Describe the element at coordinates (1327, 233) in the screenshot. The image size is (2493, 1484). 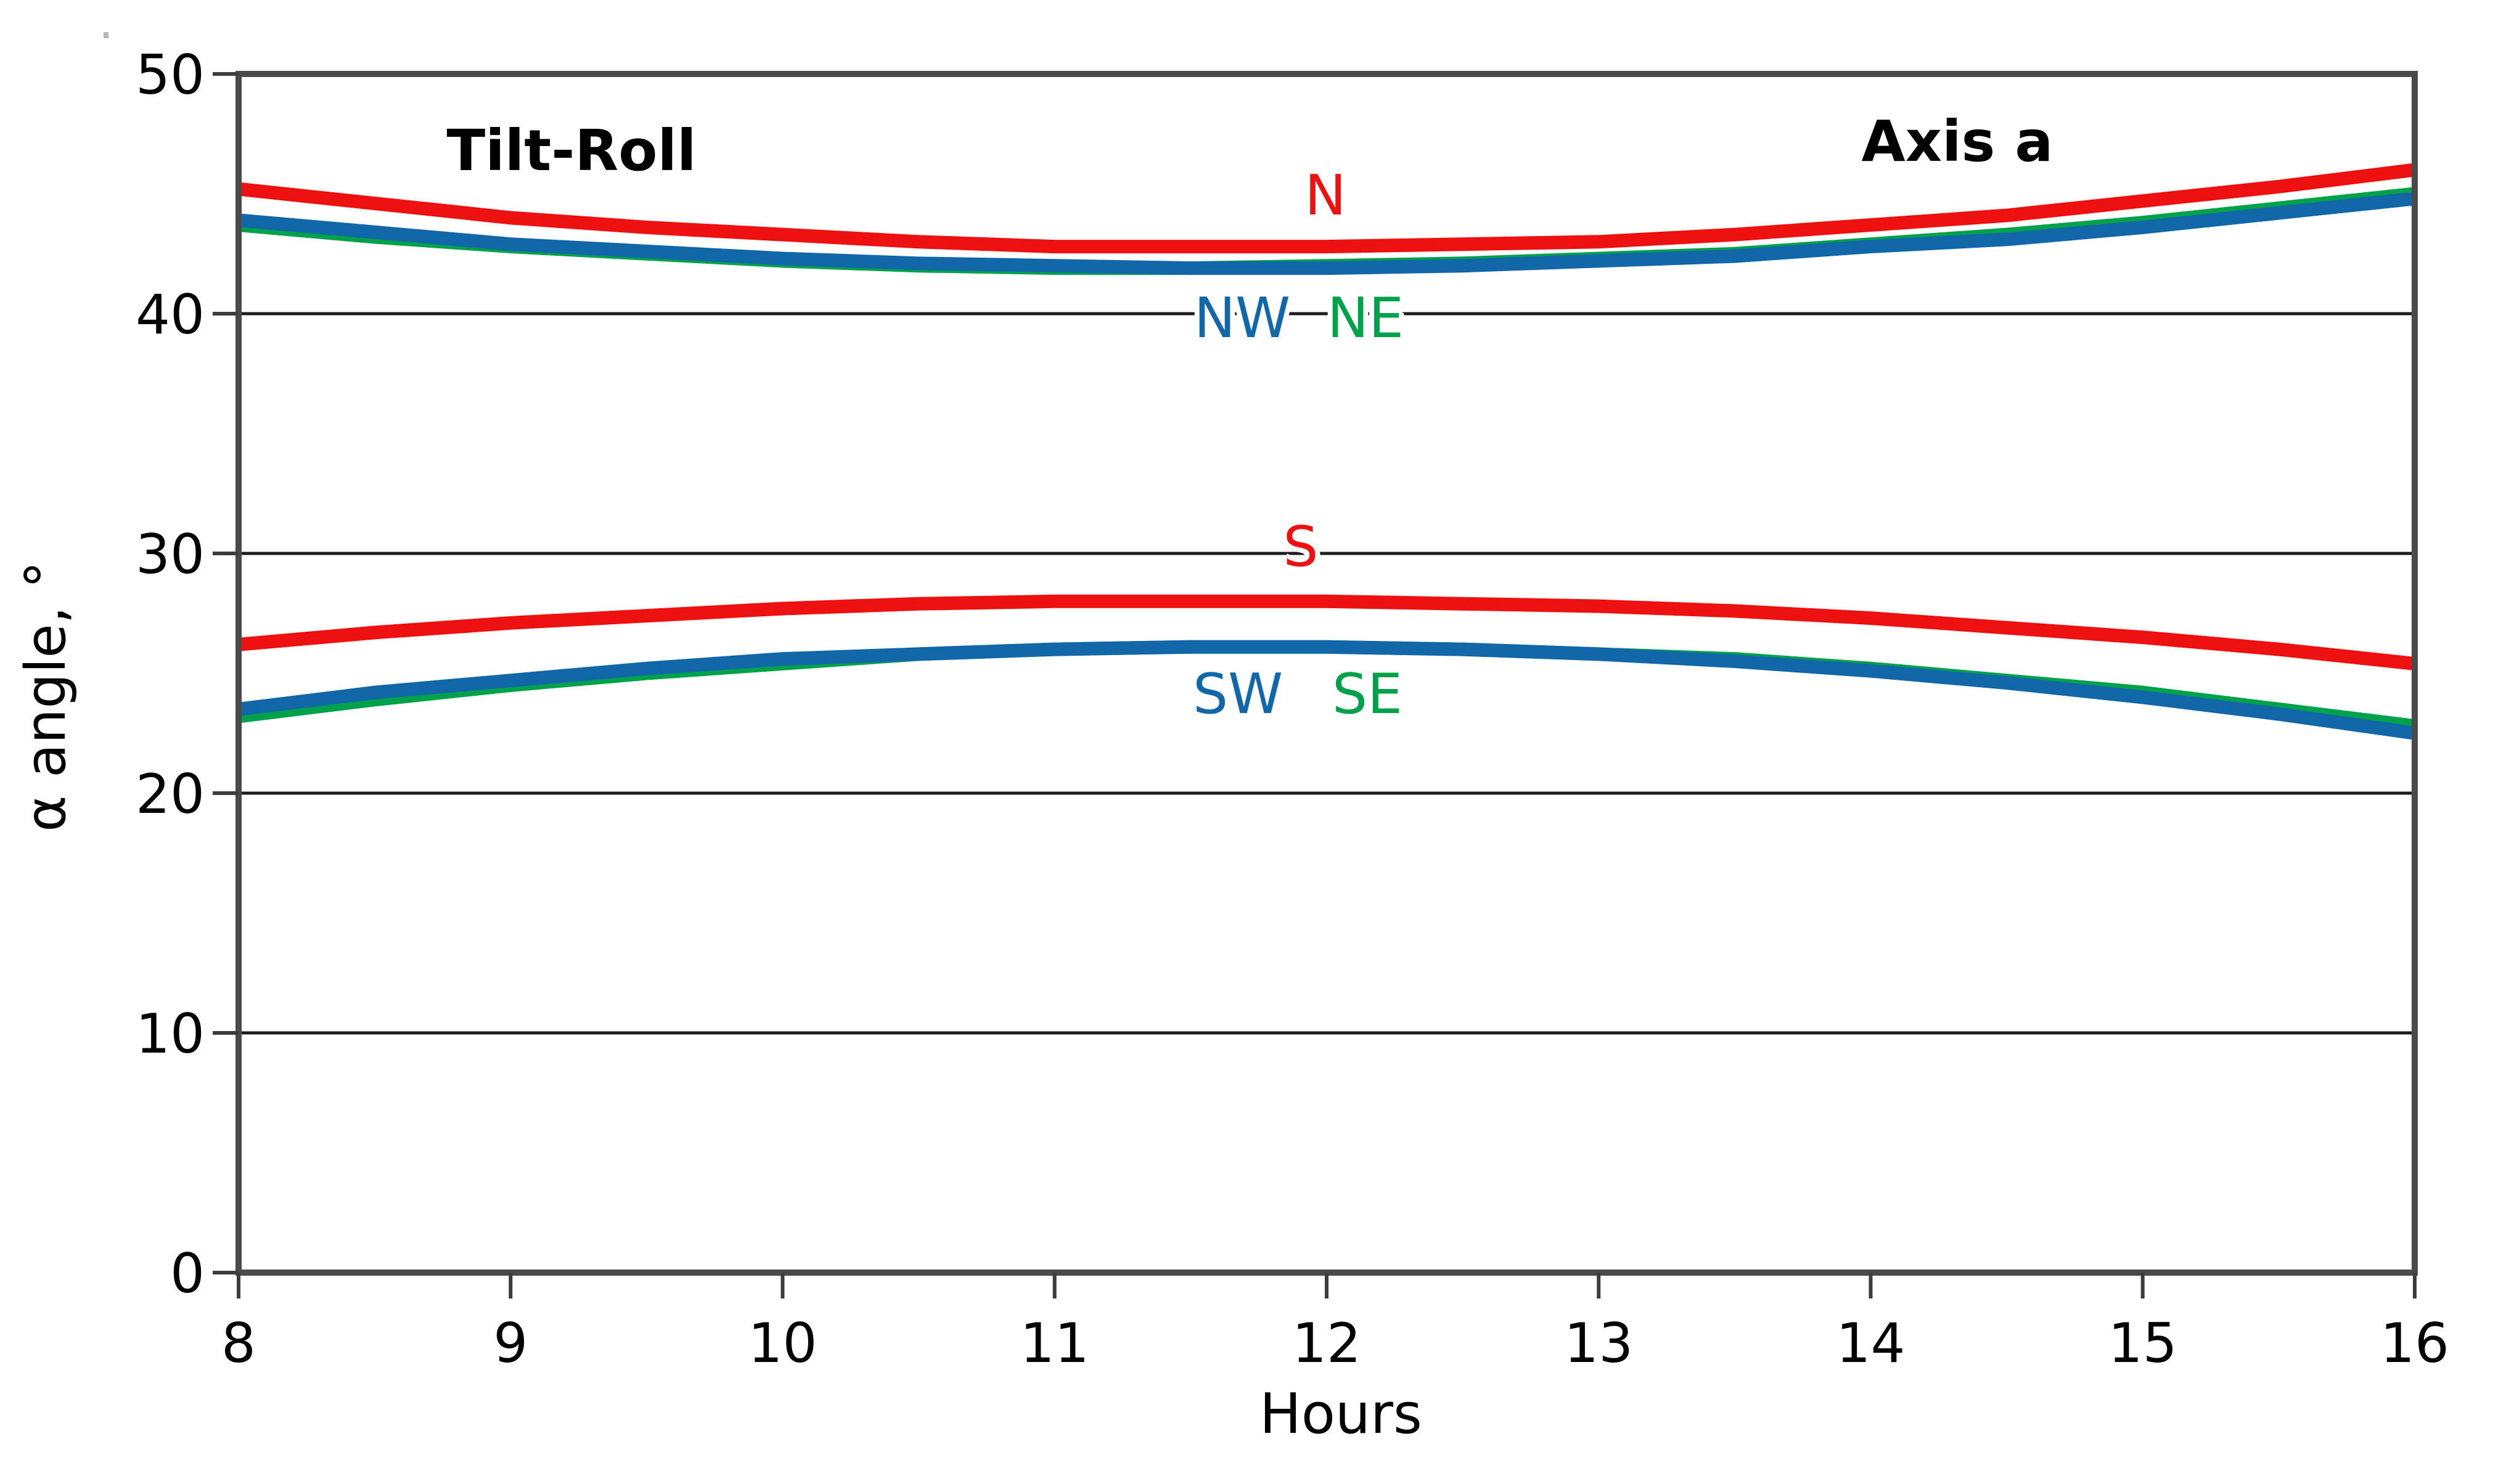
I see `curve-nw` at that location.